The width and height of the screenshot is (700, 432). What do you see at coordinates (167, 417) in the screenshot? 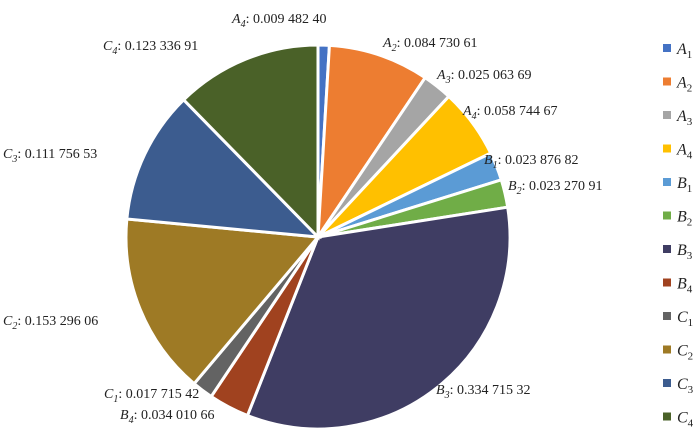
I see `slice-label-b4: B4: 0.034 010 66` at bounding box center [167, 417].